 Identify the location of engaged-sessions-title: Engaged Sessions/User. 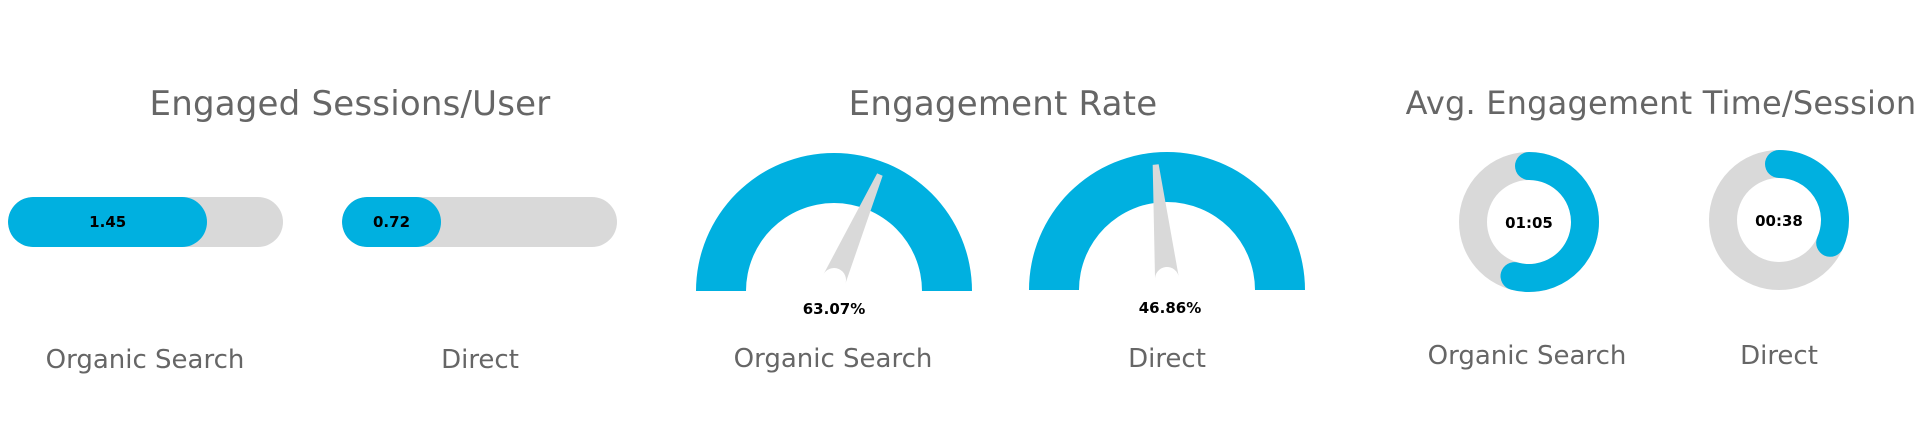
(350, 104).